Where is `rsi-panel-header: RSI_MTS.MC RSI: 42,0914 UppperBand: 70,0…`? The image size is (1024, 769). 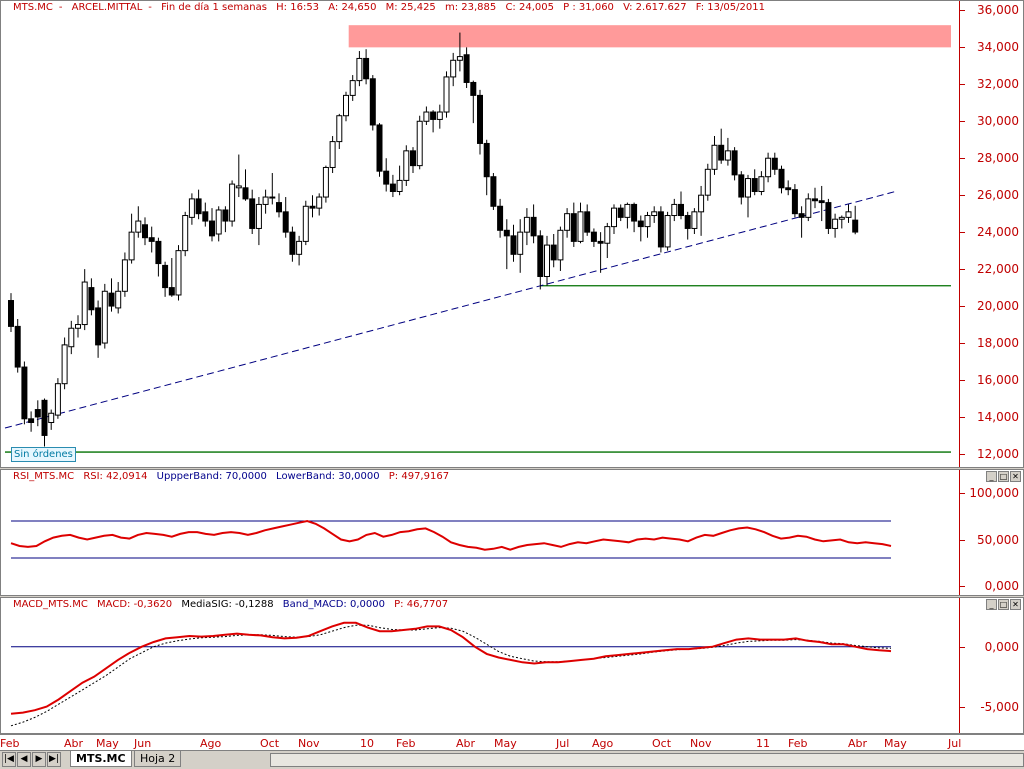 rsi-panel-header: RSI_MTS.MC RSI: 42,0914 UppperBand: 70,0… is located at coordinates (512, 477).